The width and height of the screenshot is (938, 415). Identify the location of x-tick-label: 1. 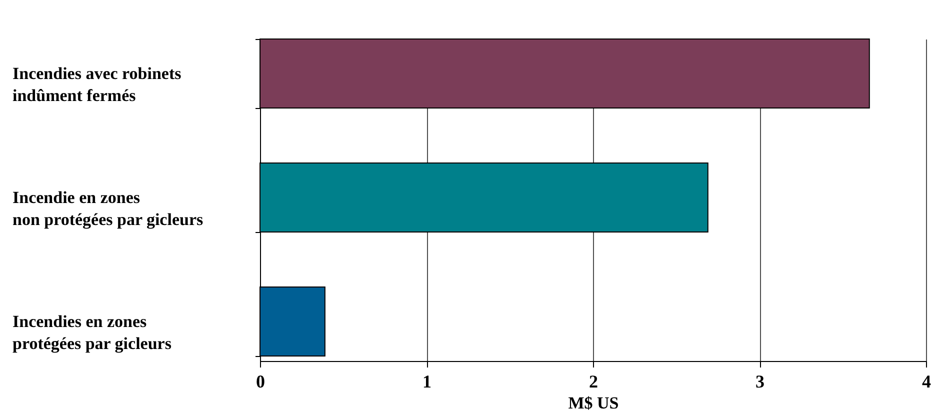
(427, 382).